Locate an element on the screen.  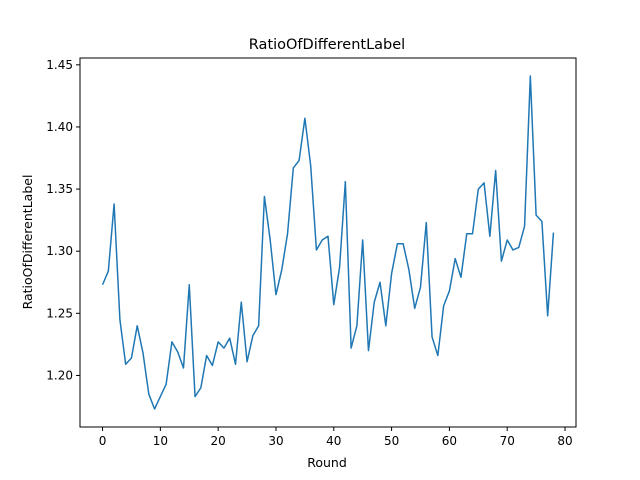
y-tick-label: 1.35 is located at coordinates (59, 189).